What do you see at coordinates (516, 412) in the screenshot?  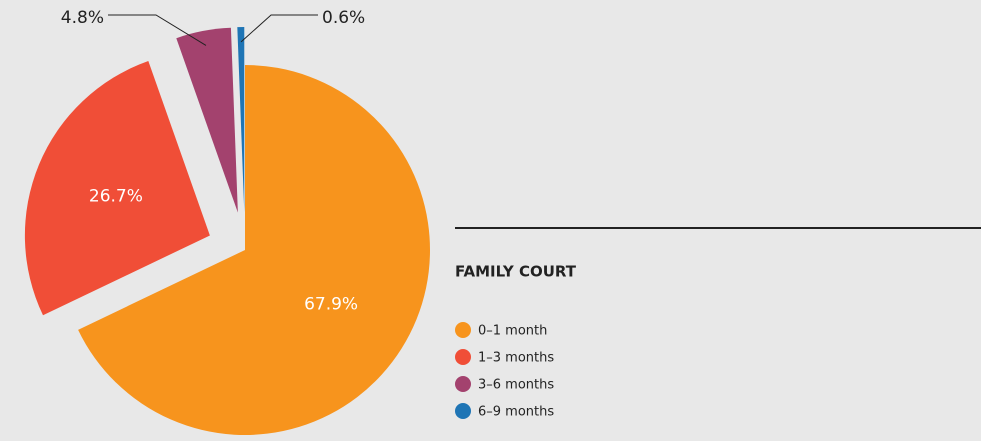 I see `legend-label: 6–9 months` at bounding box center [516, 412].